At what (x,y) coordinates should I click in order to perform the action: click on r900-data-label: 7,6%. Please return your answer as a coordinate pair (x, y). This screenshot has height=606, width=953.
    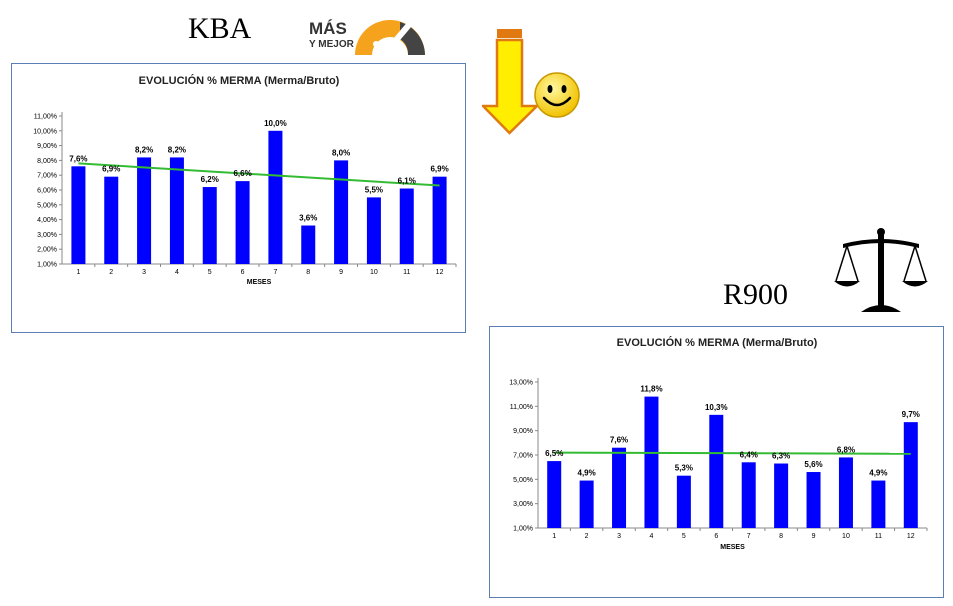
    Looking at the image, I should click on (619, 440).